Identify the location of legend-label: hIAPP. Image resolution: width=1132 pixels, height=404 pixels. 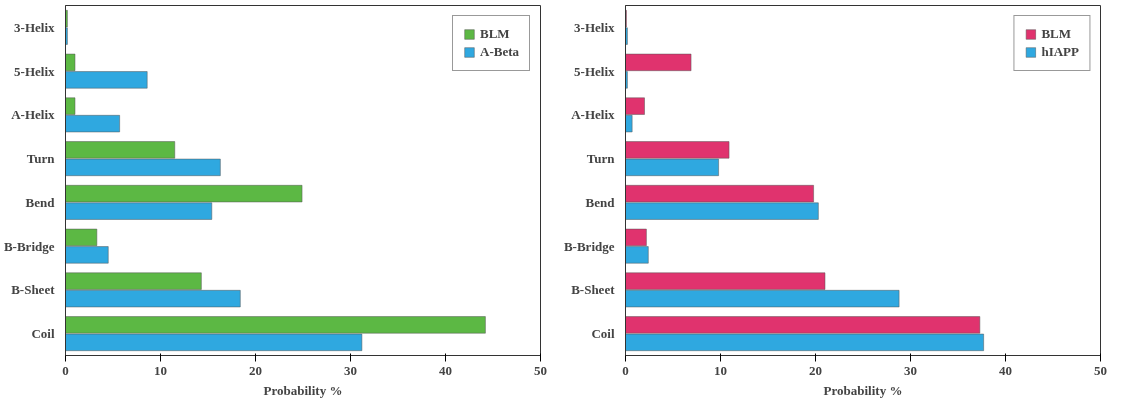
(1060, 52).